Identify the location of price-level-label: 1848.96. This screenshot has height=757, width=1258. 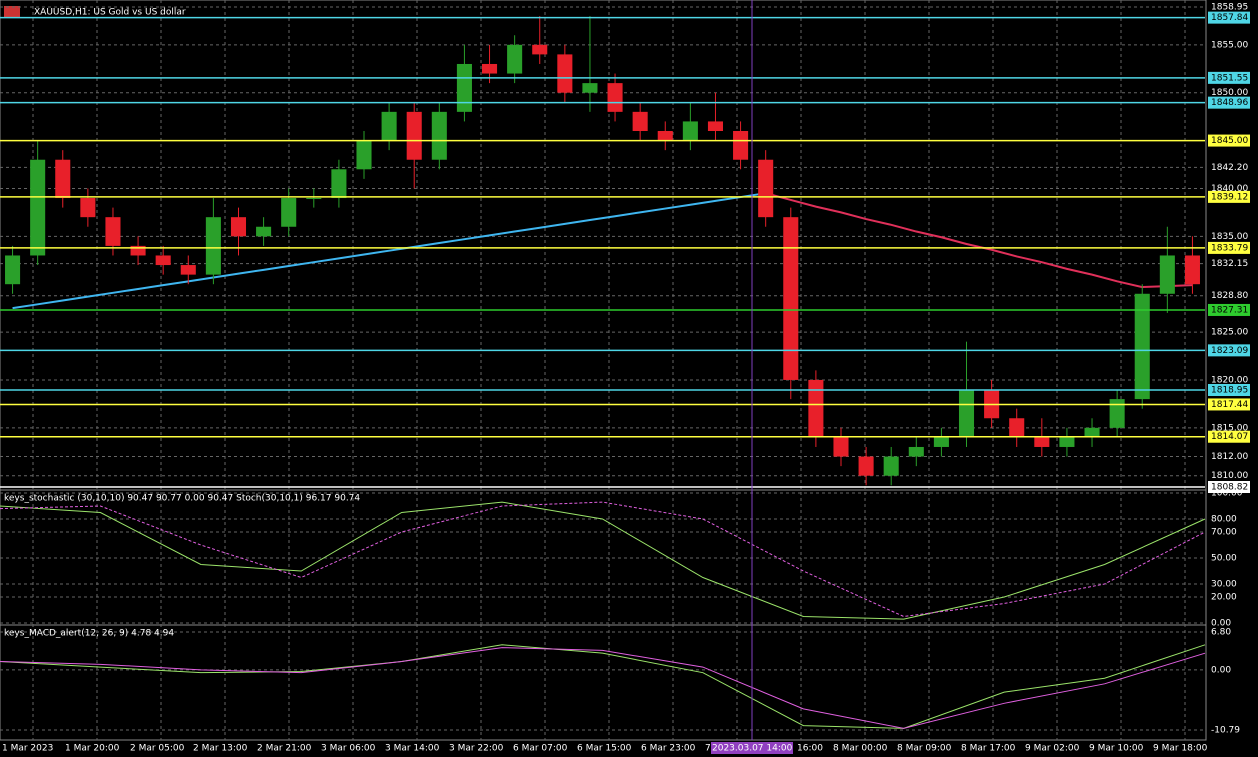
(1229, 103).